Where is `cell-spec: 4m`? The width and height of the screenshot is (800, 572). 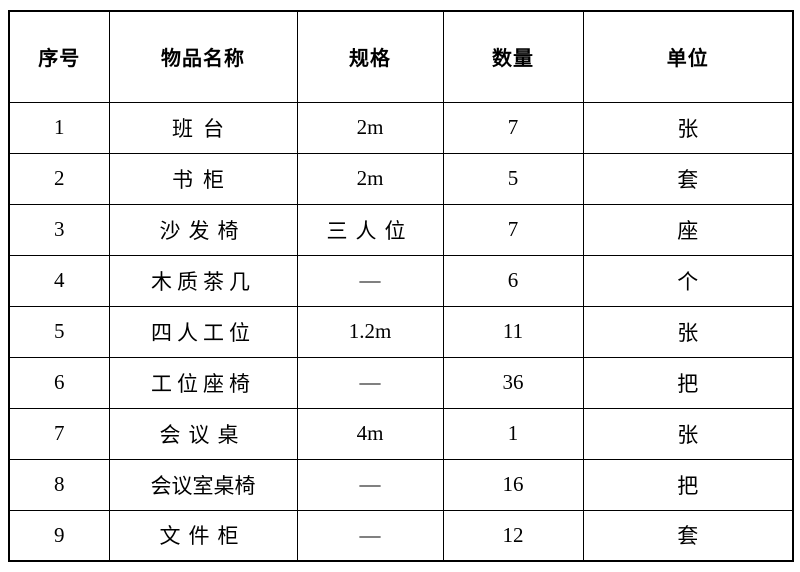 cell-spec: 4m is located at coordinates (370, 433).